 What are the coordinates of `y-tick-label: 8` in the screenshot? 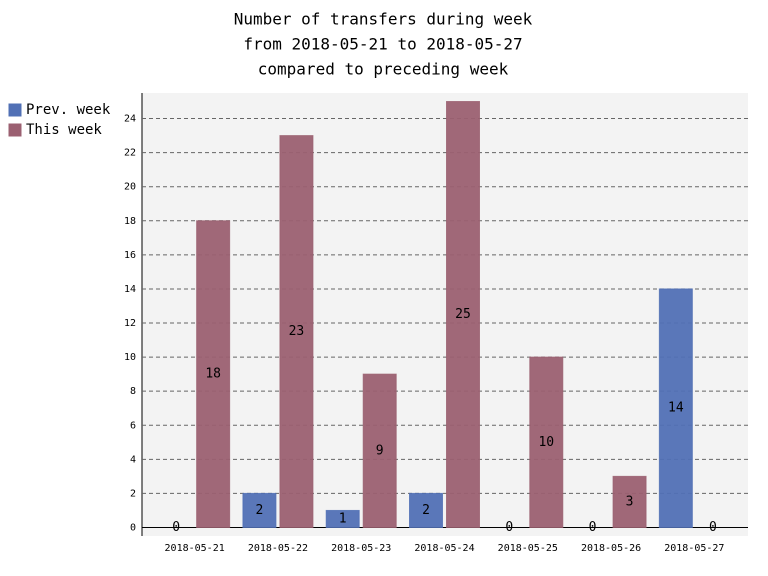 It's located at (133, 391).